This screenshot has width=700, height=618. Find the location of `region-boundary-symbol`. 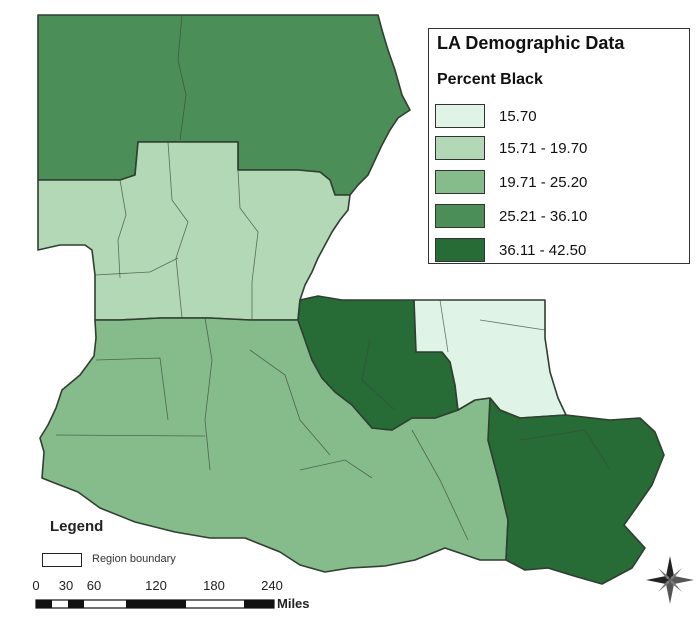

region-boundary-symbol is located at coordinates (62, 560).